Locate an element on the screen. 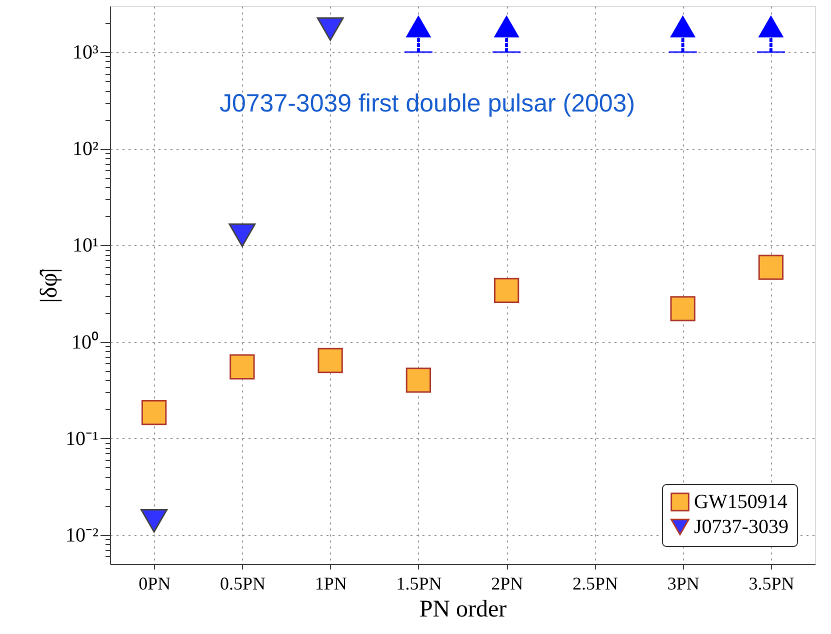 The width and height of the screenshot is (831, 634). x-tick-label: 1PN is located at coordinates (330, 584).